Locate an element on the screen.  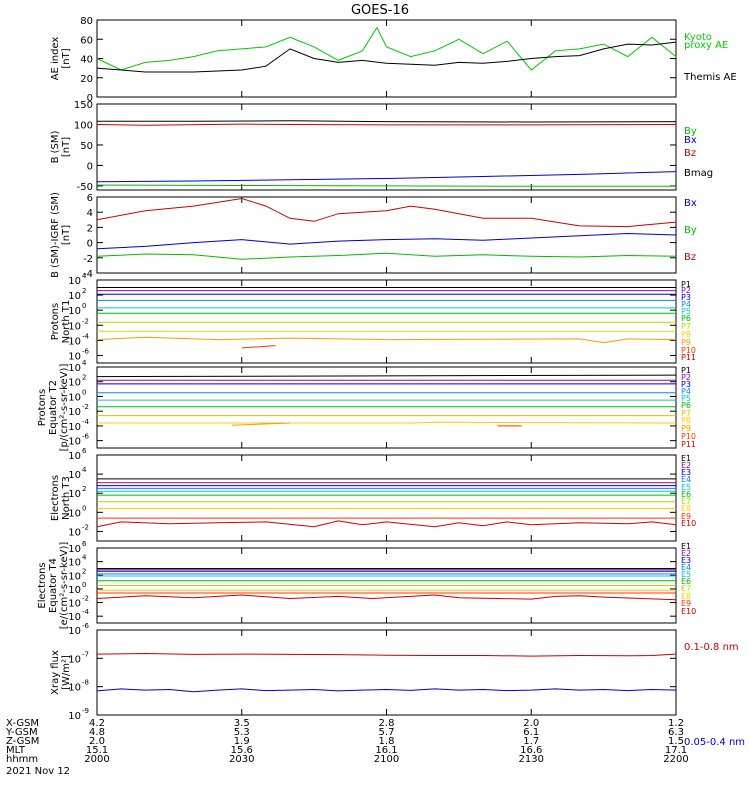
series-line-protons_t1-P10 is located at coordinates (258, 347).